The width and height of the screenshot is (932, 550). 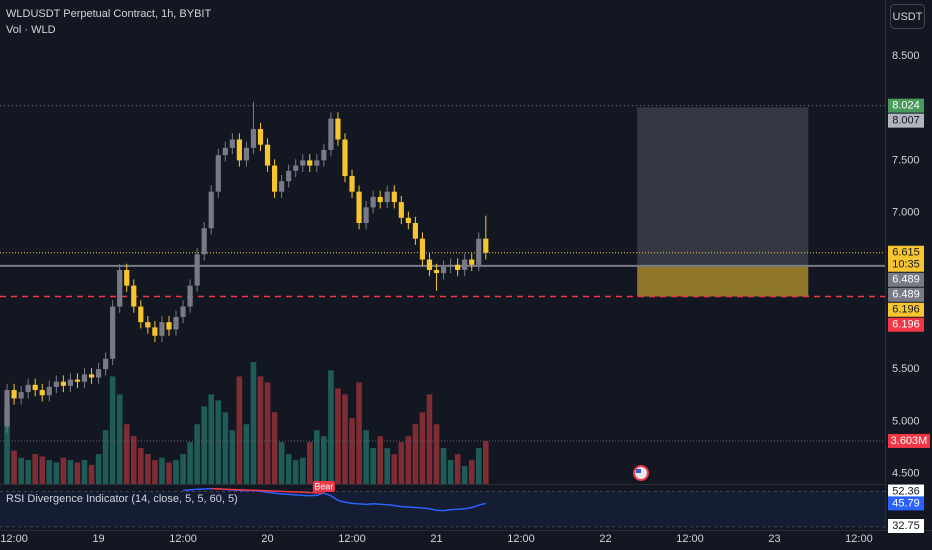 What do you see at coordinates (108, 14) in the screenshot?
I see `chart-title: WLDUSDT Perpetual Contract, 1h, BYBIT` at bounding box center [108, 14].